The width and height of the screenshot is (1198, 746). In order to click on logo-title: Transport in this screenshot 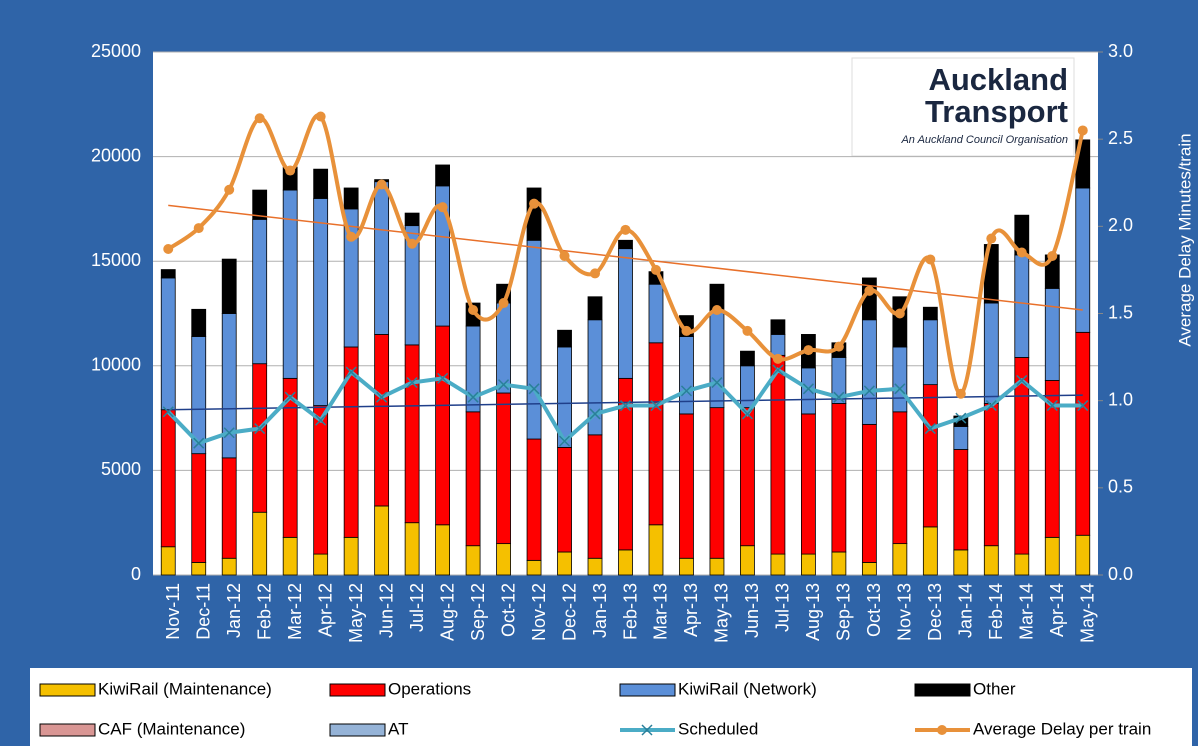, I will do `click(996, 111)`.